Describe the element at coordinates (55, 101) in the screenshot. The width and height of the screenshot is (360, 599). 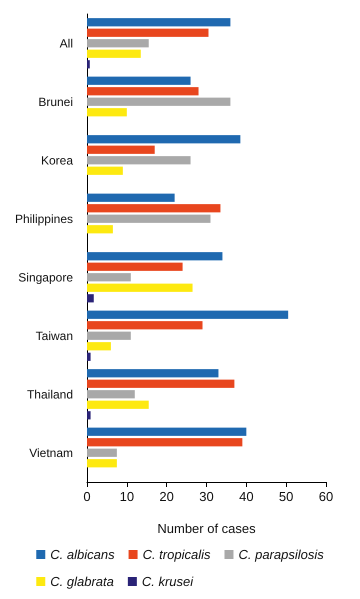
I see `y-tick-label: Brunei` at that location.